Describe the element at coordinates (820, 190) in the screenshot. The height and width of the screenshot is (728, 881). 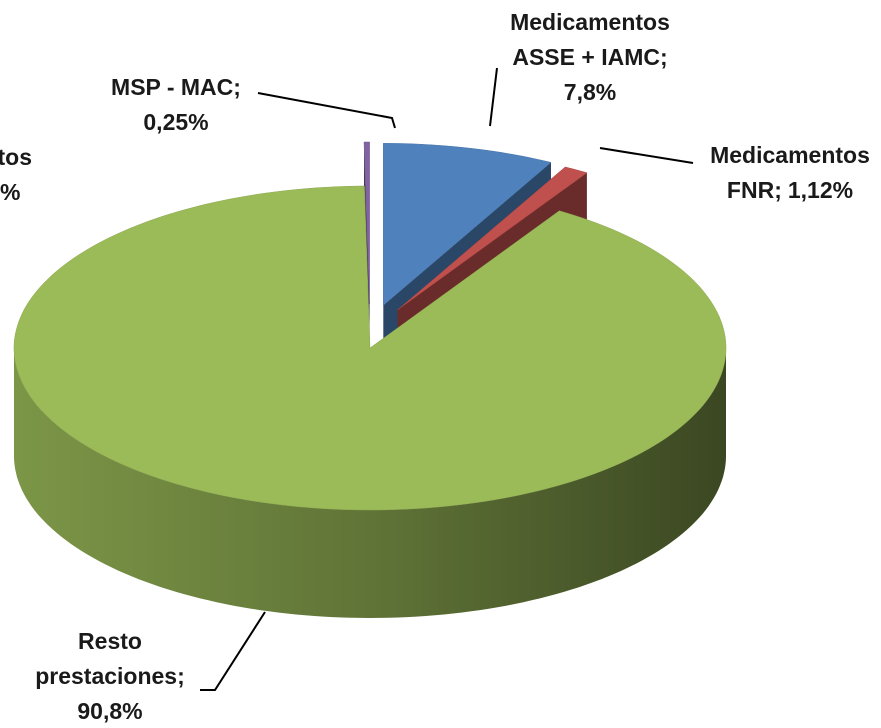
I see `label-value: 1,12%` at that location.